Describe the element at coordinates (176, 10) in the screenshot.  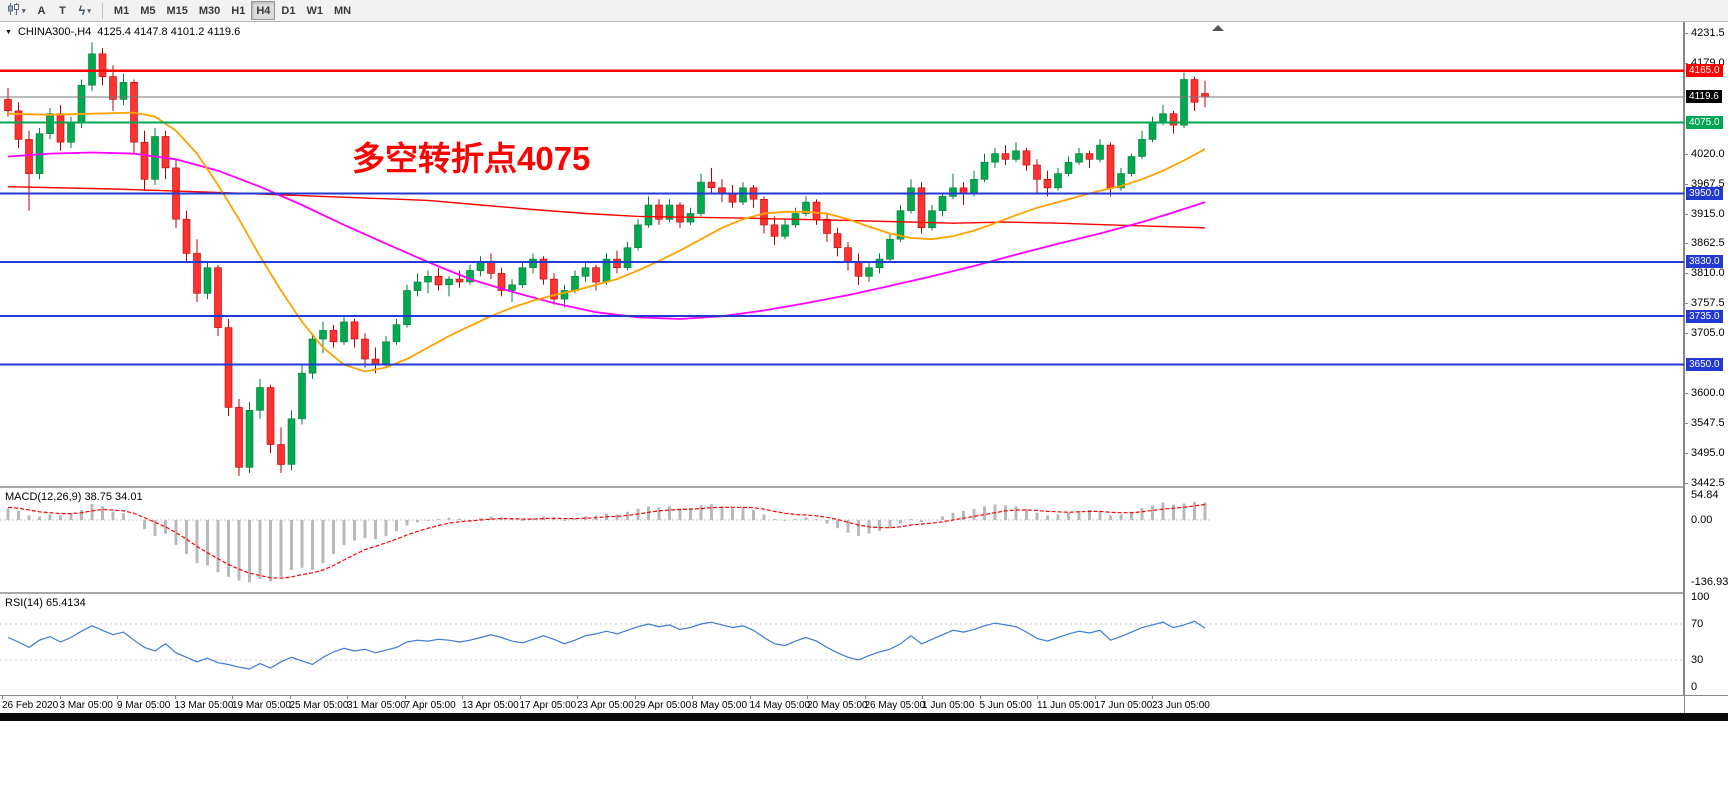
I see `timeframe-m15: M15` at that location.